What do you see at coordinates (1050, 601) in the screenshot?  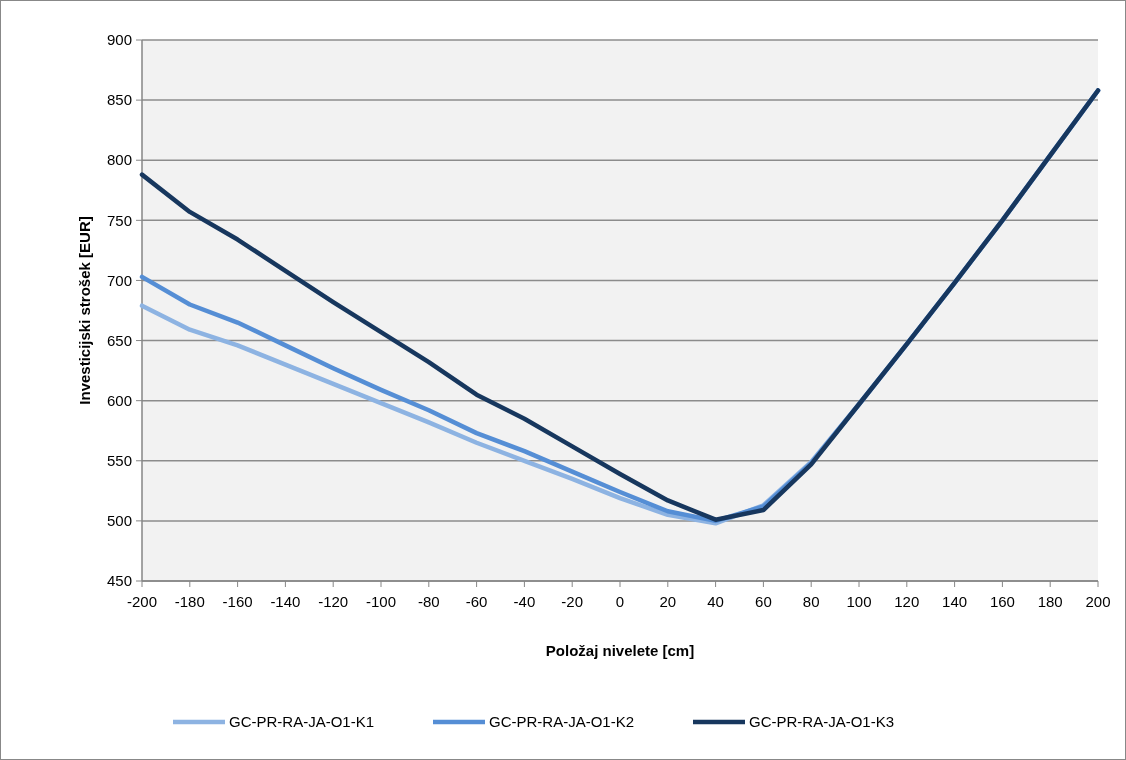 I see `x-tick-label: 180` at bounding box center [1050, 601].